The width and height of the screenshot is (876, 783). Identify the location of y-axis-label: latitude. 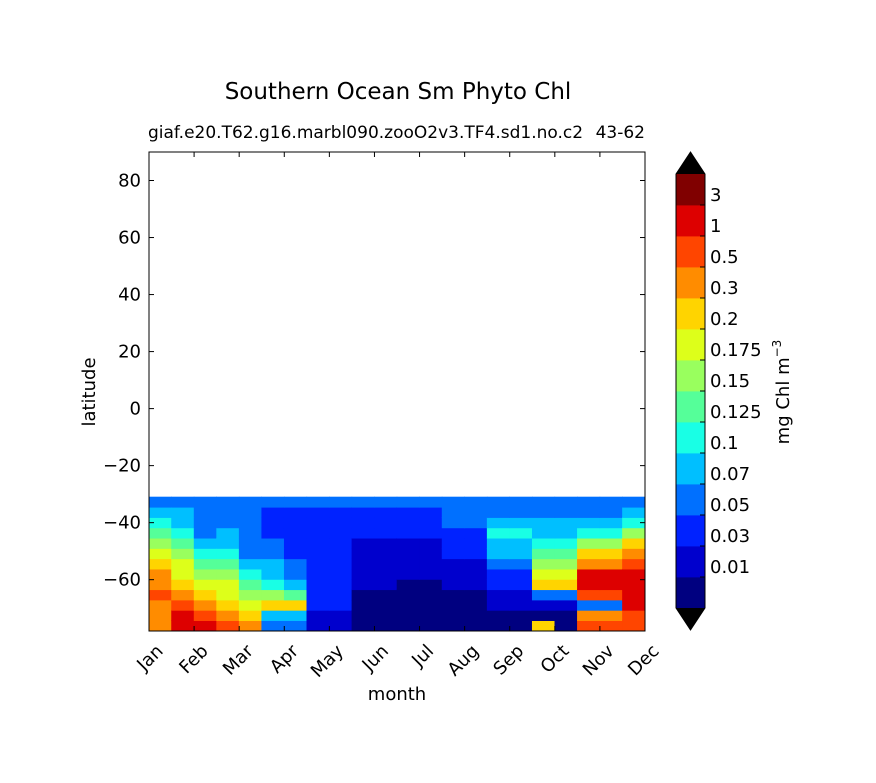
(89, 391).